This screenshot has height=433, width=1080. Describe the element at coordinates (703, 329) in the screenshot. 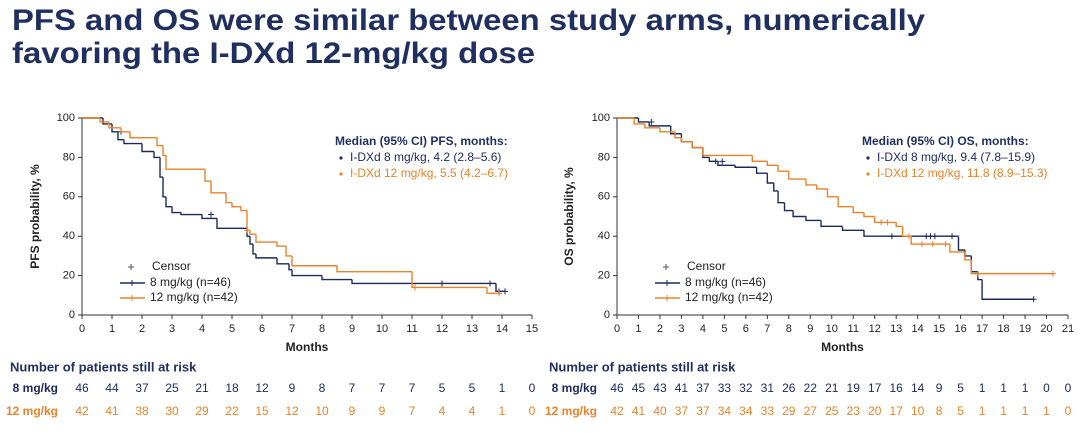

I see `x-tick-label: 4` at that location.